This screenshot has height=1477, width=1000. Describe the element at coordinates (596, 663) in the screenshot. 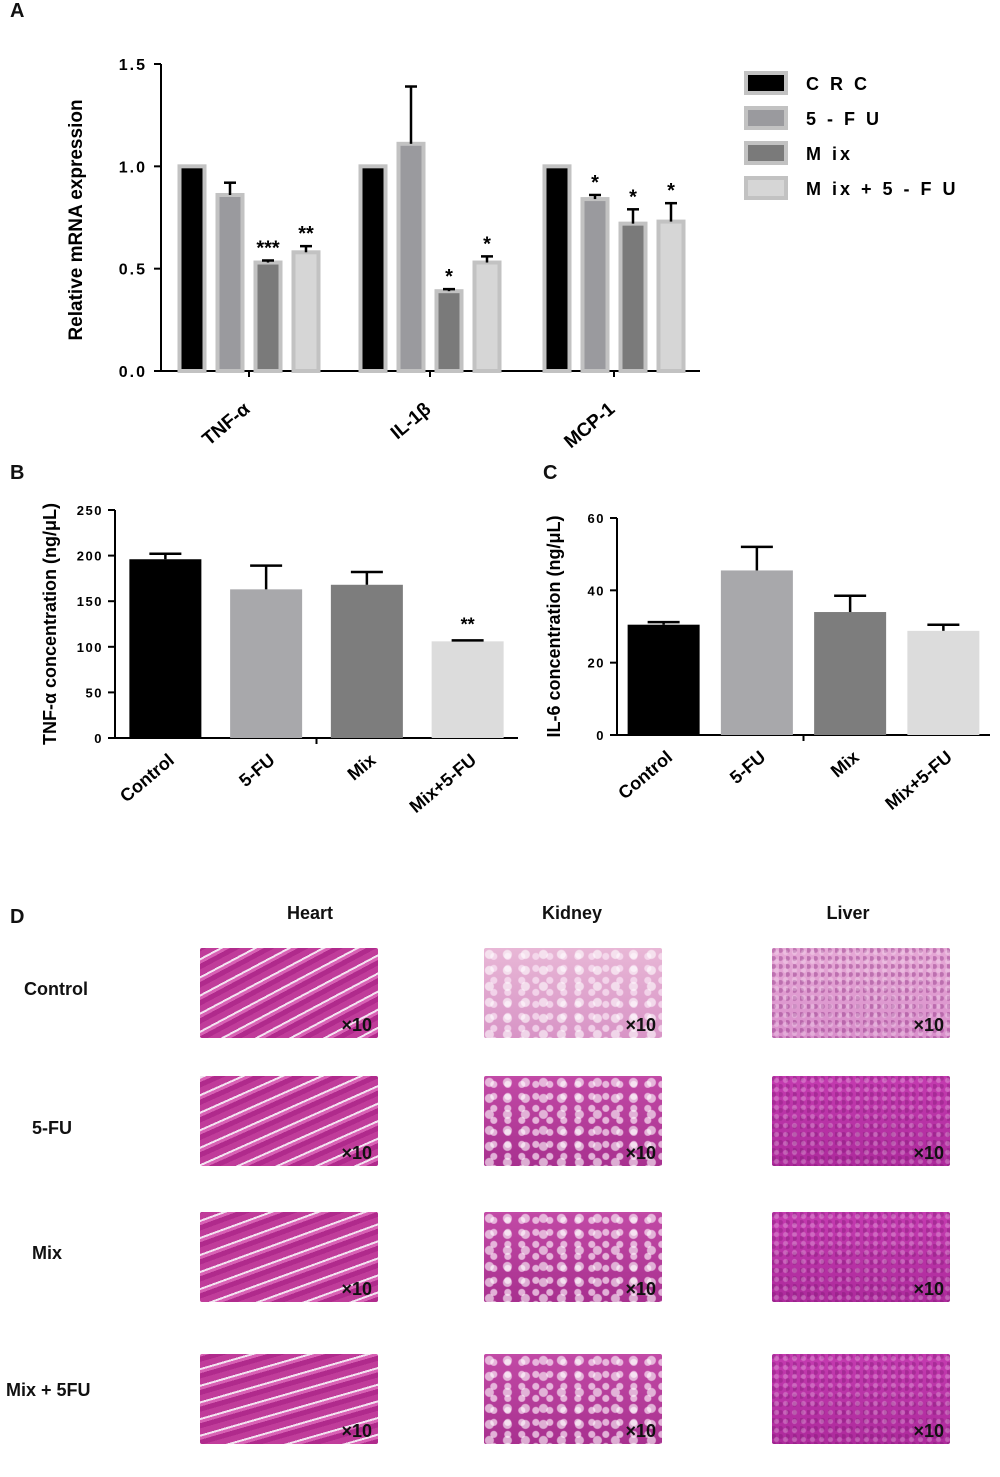

I see `y-tick-label: 20` at that location.